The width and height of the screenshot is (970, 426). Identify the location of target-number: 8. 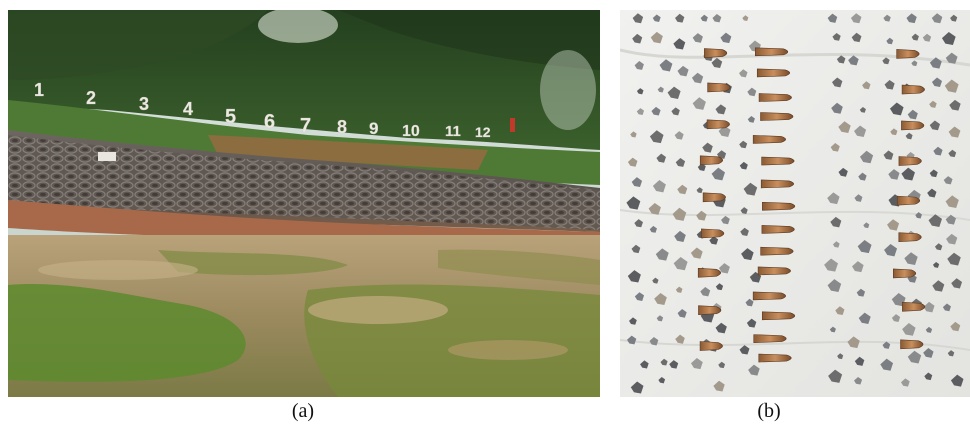
(342, 127).